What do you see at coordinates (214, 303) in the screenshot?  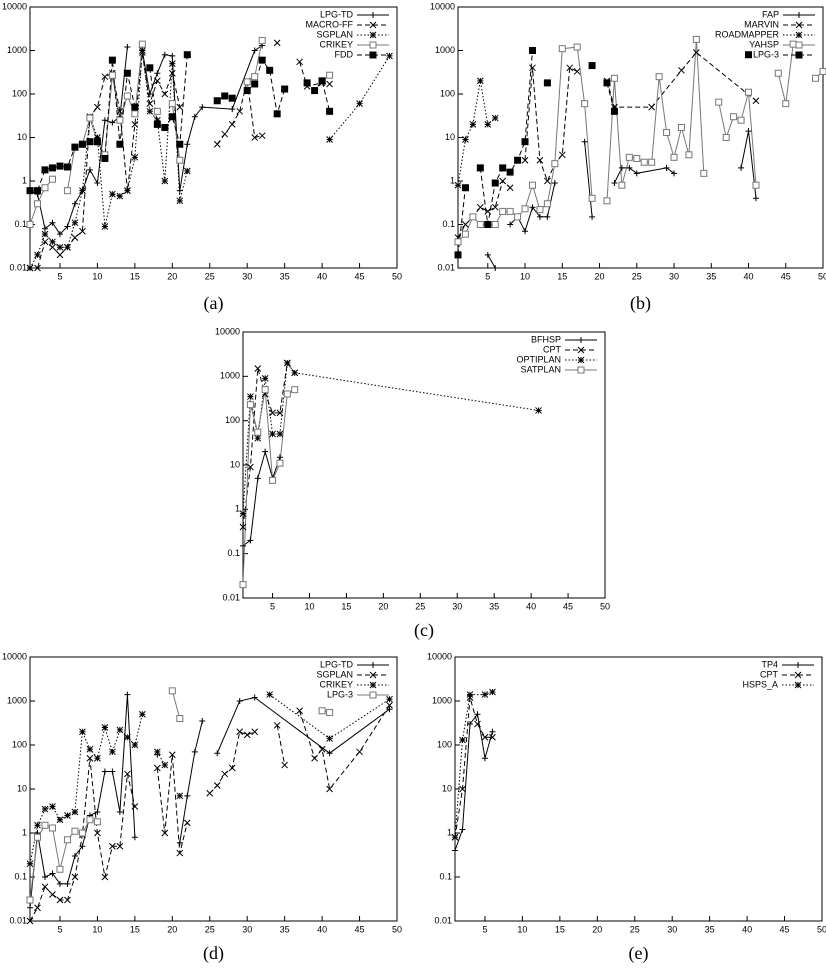 I see `caption: (a)` at bounding box center [214, 303].